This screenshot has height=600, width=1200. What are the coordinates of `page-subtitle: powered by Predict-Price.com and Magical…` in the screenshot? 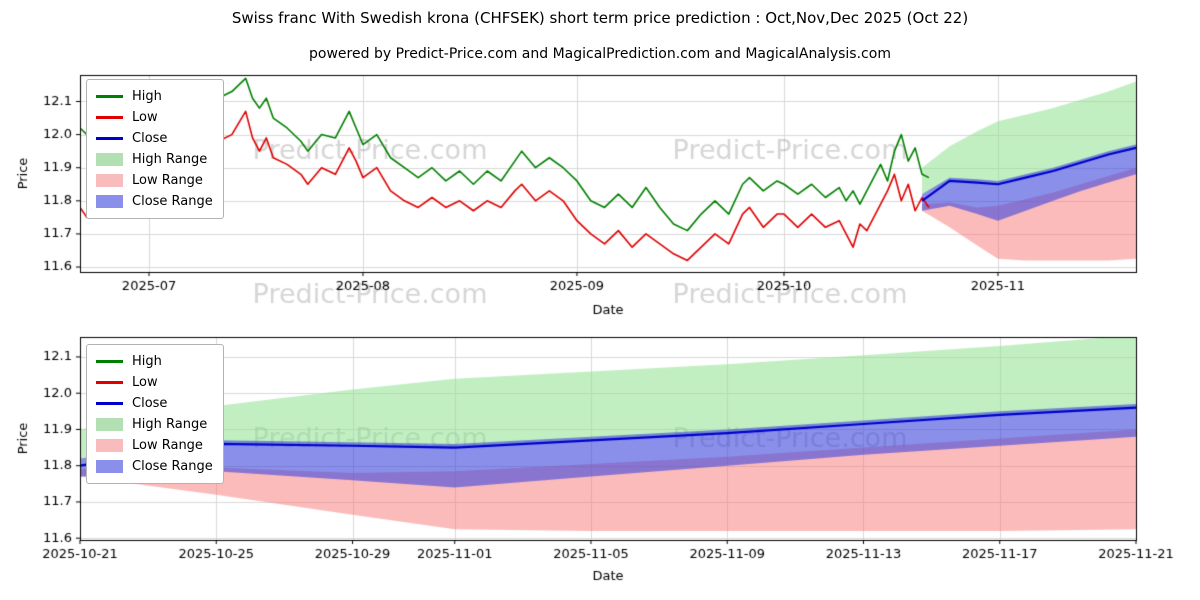 It's located at (600, 54).